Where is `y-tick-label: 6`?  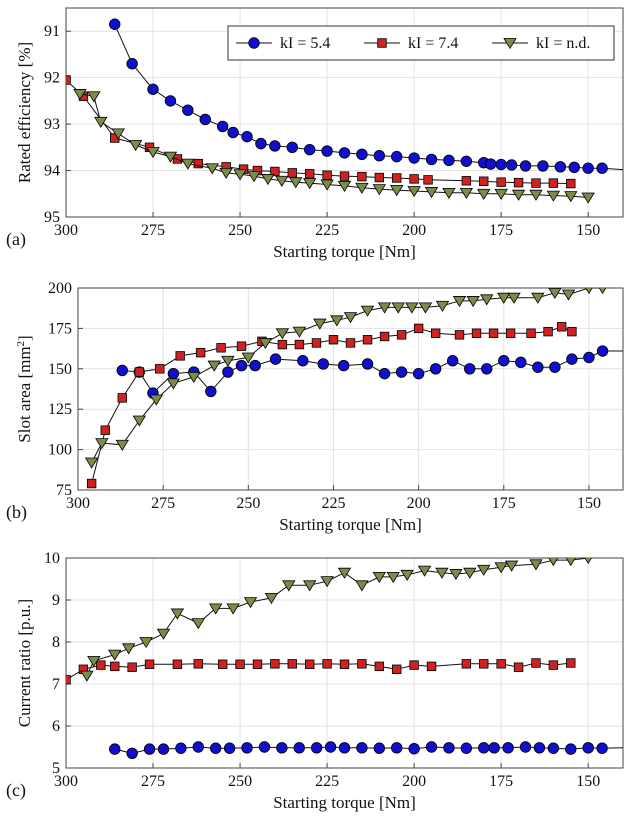 y-tick-label: 6 is located at coordinates (56, 726).